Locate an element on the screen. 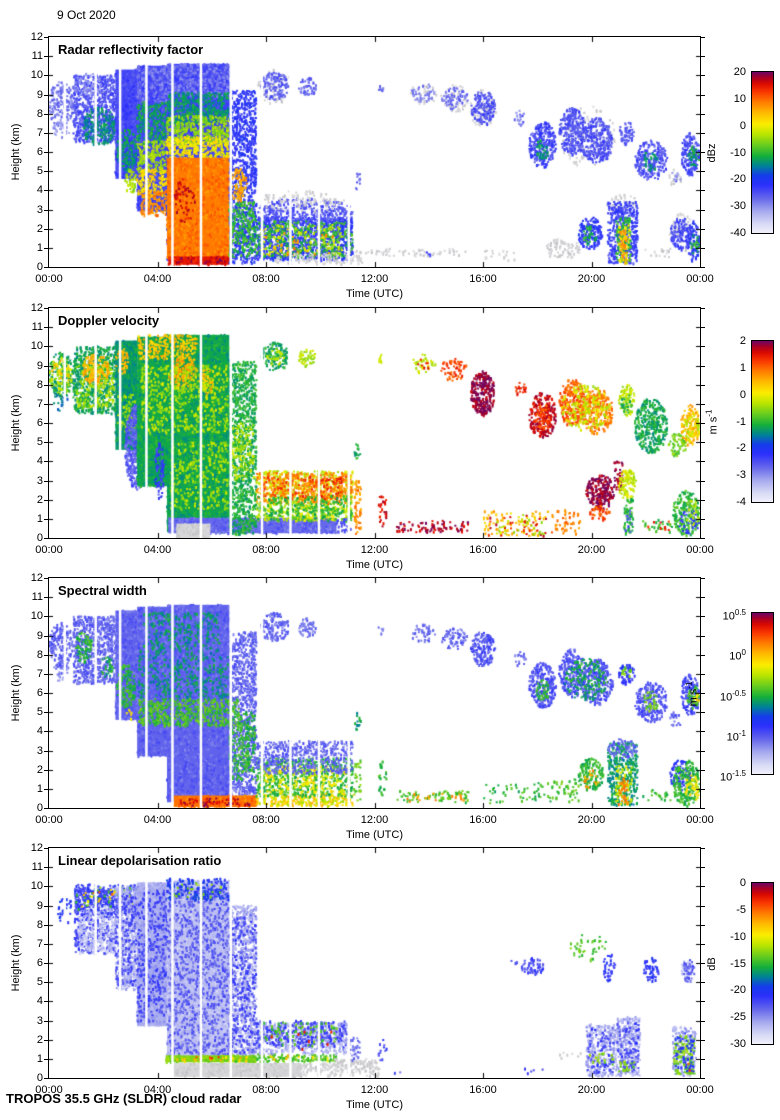  colorbar-tick-label: -20 is located at coordinates (738, 990).